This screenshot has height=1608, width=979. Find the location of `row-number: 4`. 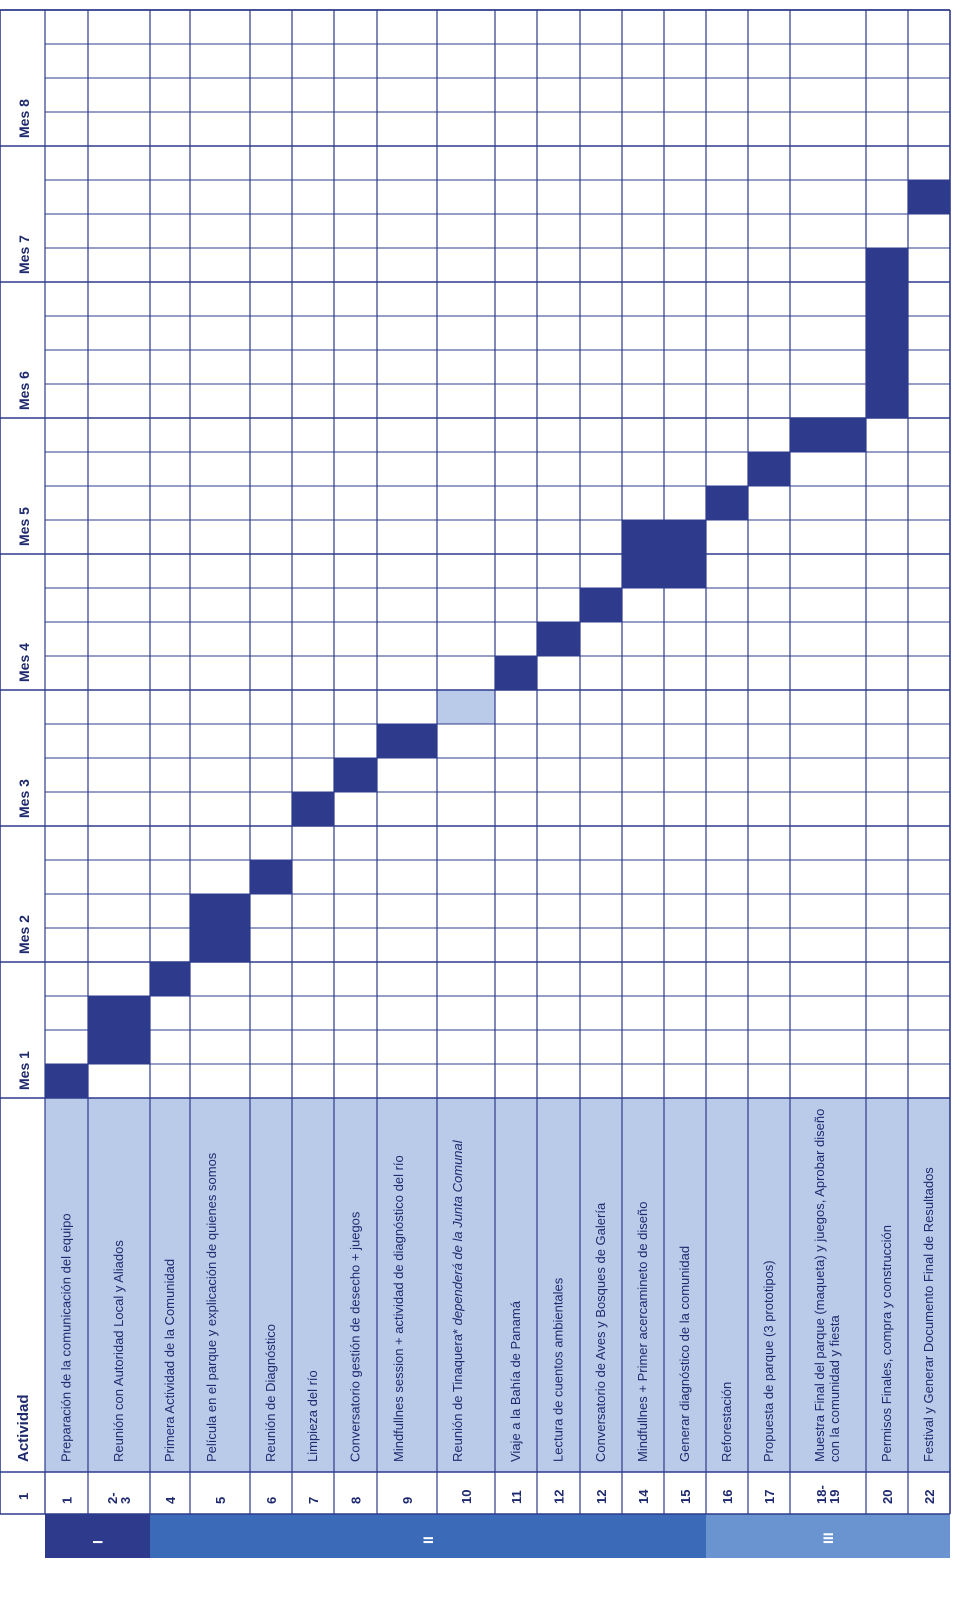

row-number: 4 is located at coordinates (170, 1500).